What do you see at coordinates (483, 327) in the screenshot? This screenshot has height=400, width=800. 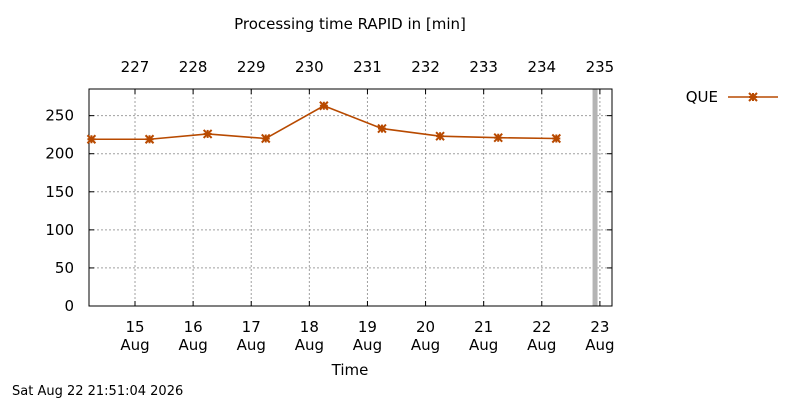 I see `x-tick-label-day: 21` at bounding box center [483, 327].